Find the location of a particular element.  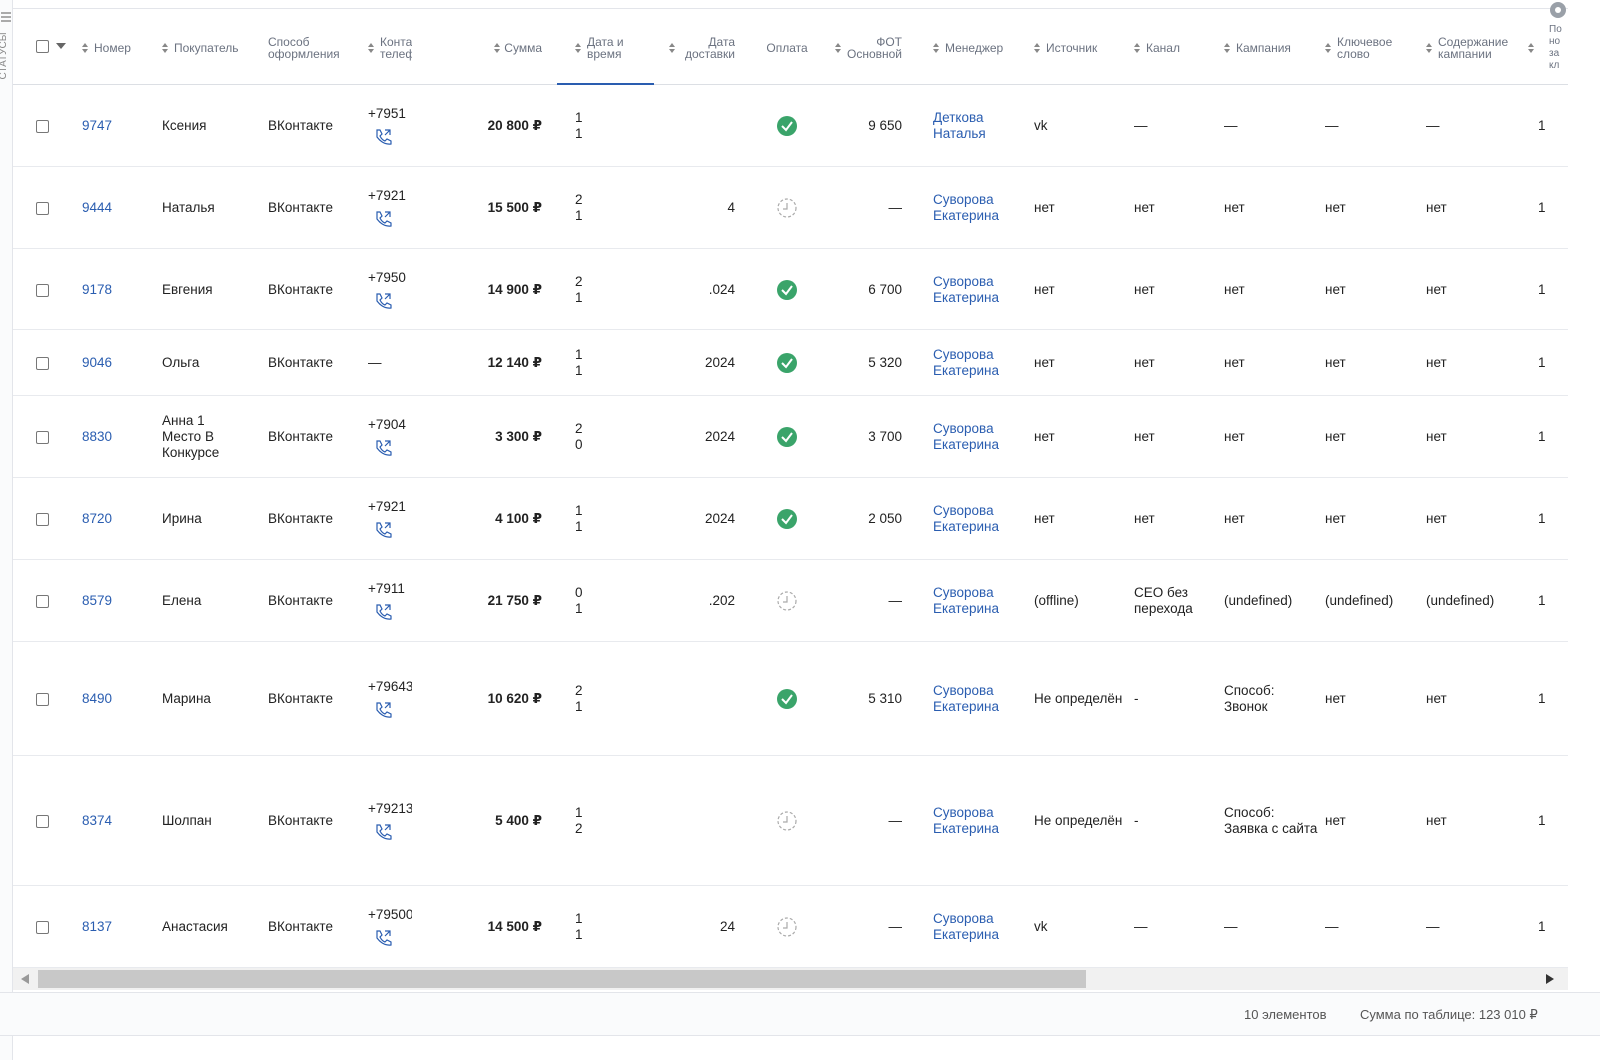

phone-number: +7921 is located at coordinates (387, 506).